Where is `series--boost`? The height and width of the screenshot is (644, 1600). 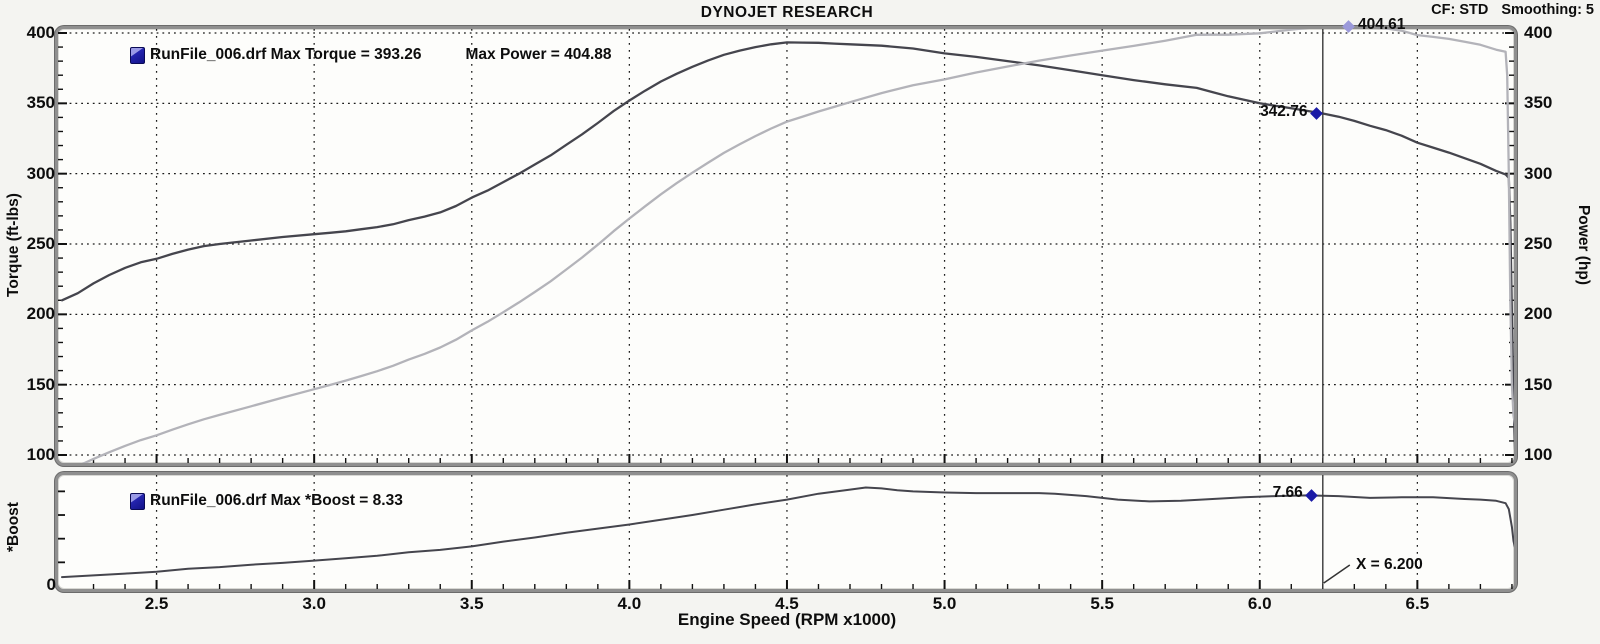
series--boost is located at coordinates (787, 532).